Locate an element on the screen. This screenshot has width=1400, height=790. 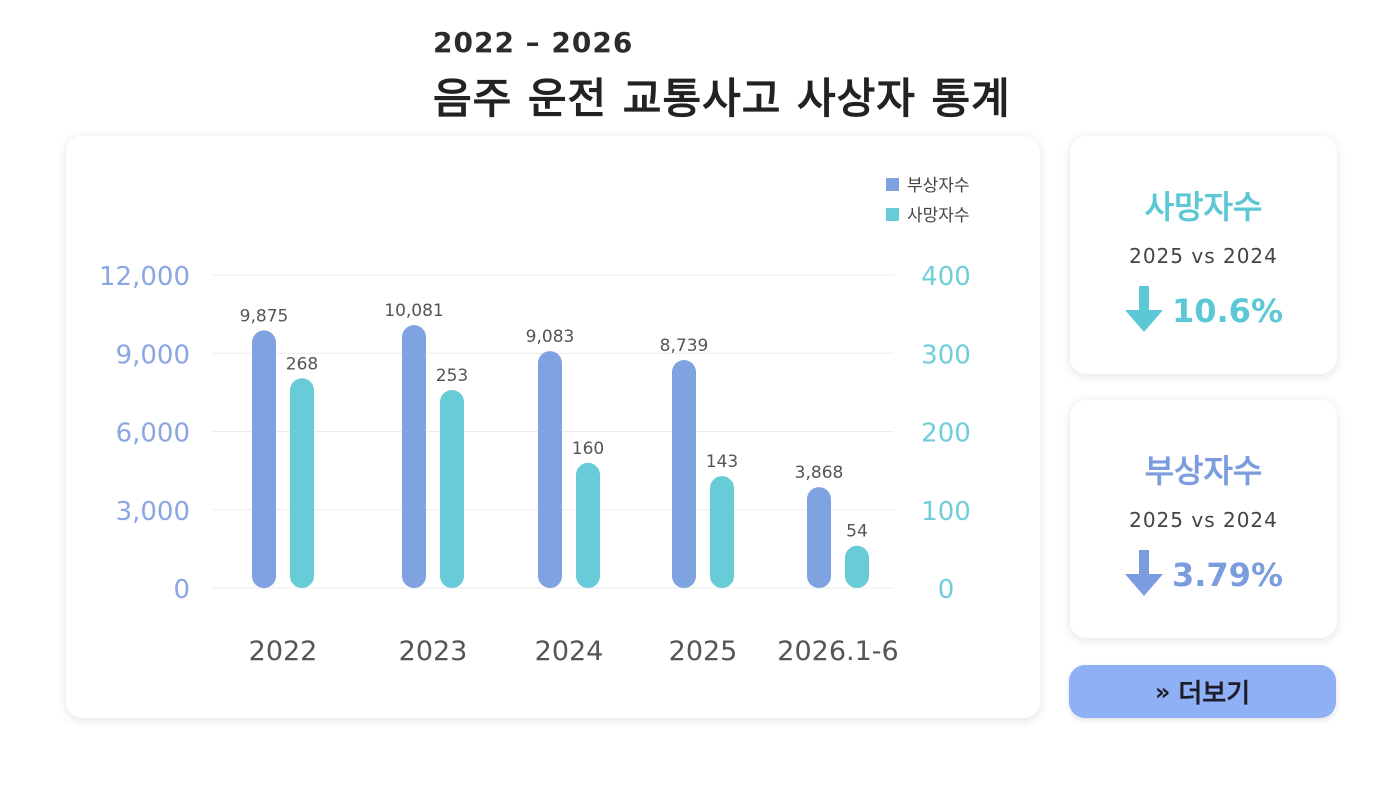
category-label: 2022 is located at coordinates (283, 651).